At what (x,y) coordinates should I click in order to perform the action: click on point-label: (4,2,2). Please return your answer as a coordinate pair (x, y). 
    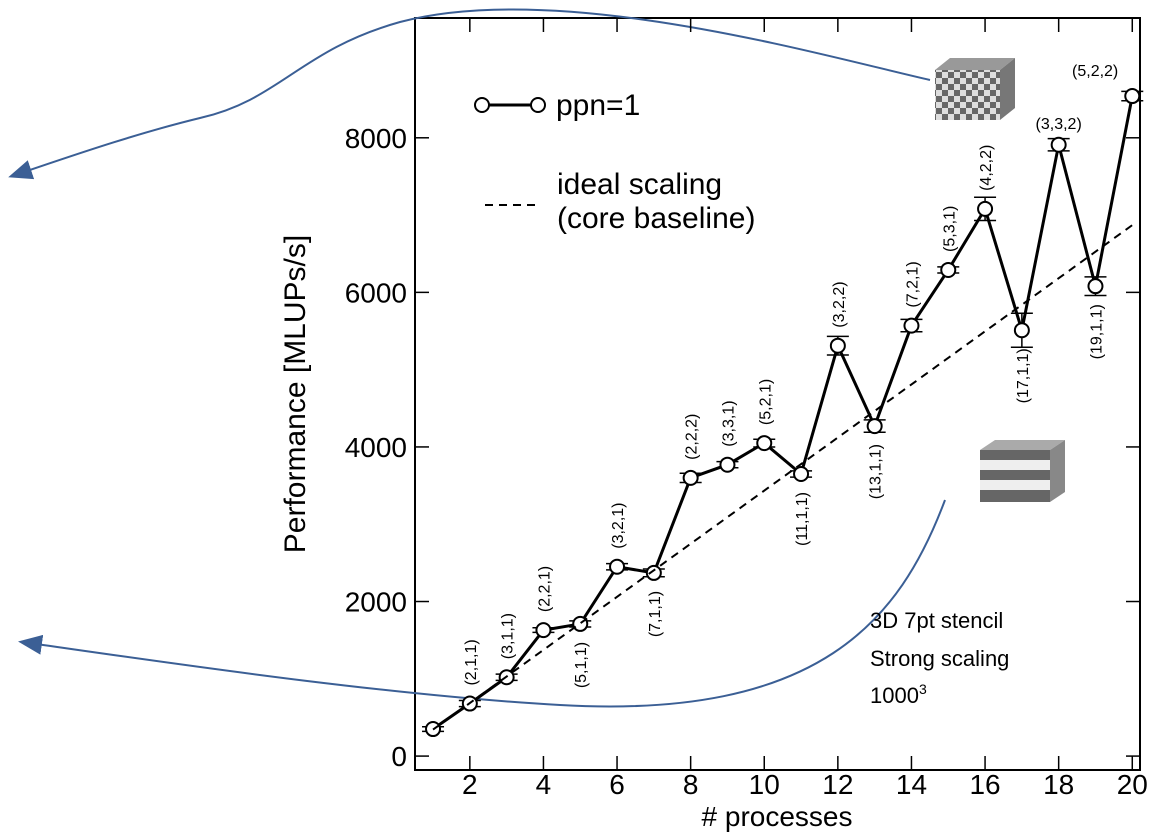
    Looking at the image, I should click on (986, 168).